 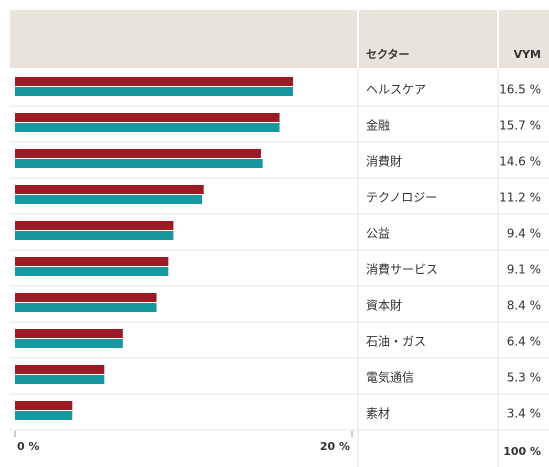 I want to click on x-tick-label: 0 %, so click(x=28, y=446).